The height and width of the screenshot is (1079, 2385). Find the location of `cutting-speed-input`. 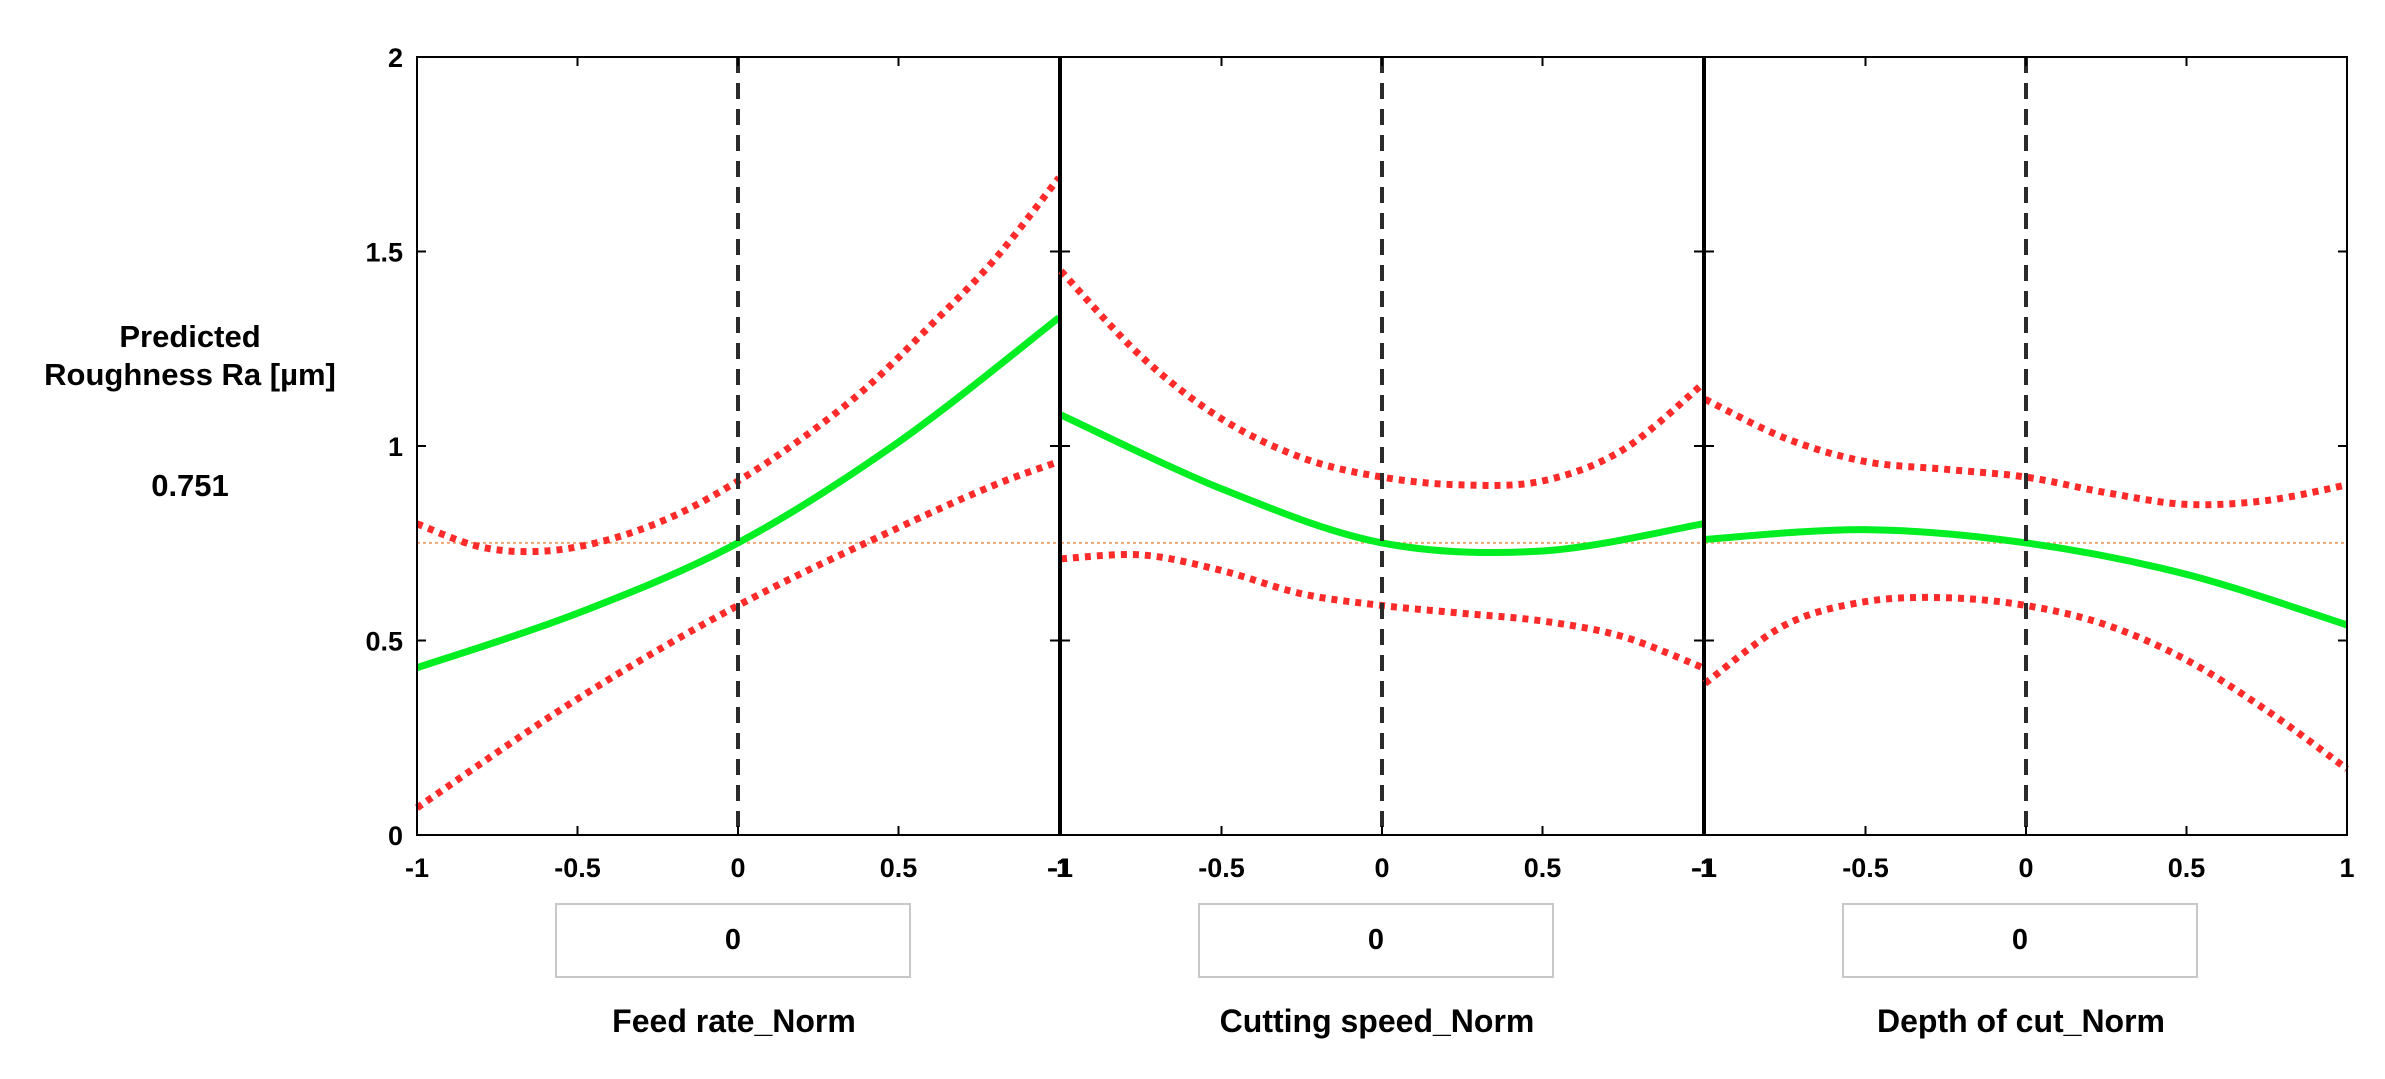

cutting-speed-input is located at coordinates (1376, 940).